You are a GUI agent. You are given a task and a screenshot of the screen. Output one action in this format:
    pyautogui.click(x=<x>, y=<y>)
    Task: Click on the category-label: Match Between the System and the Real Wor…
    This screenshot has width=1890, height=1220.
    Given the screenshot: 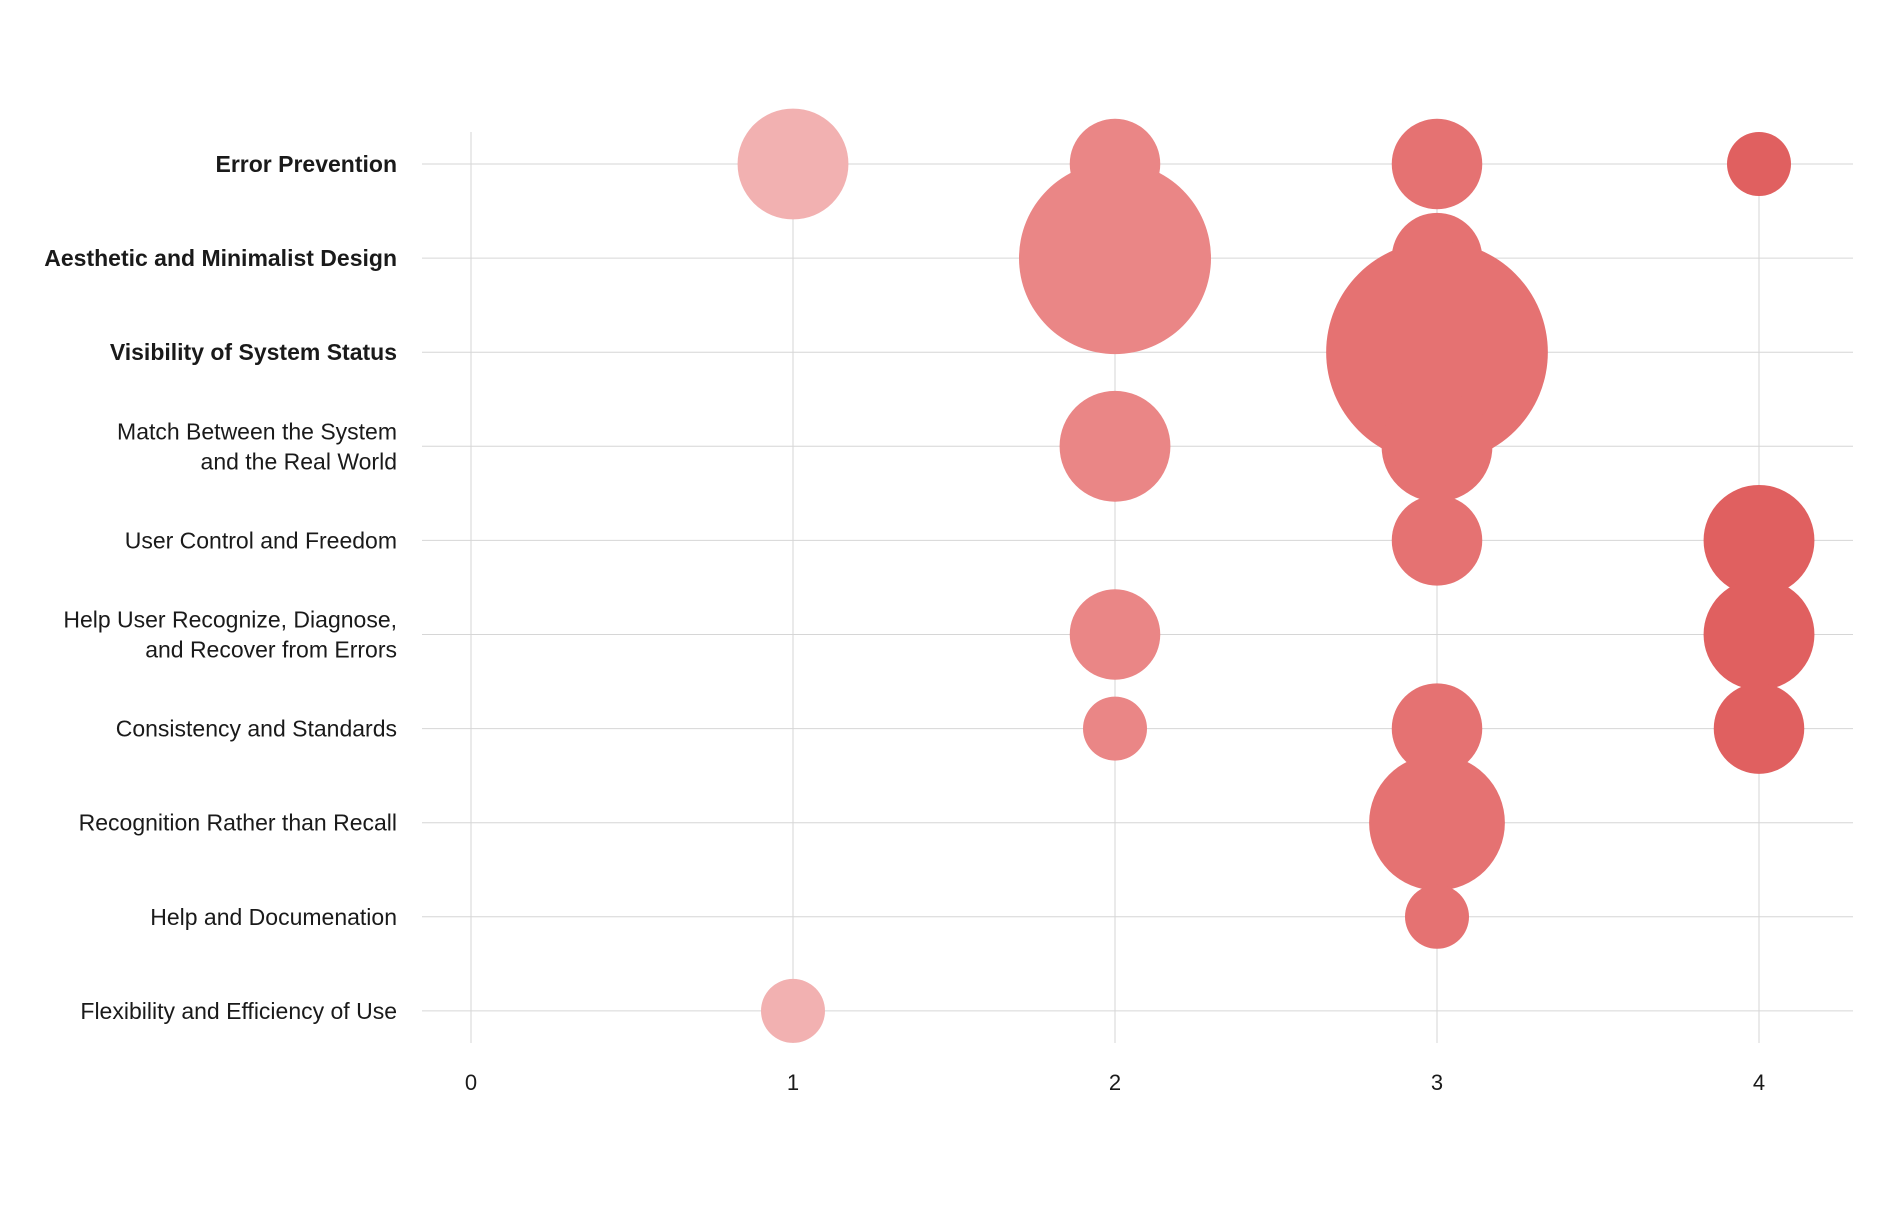 What is the action you would take?
    pyautogui.click(x=257, y=446)
    